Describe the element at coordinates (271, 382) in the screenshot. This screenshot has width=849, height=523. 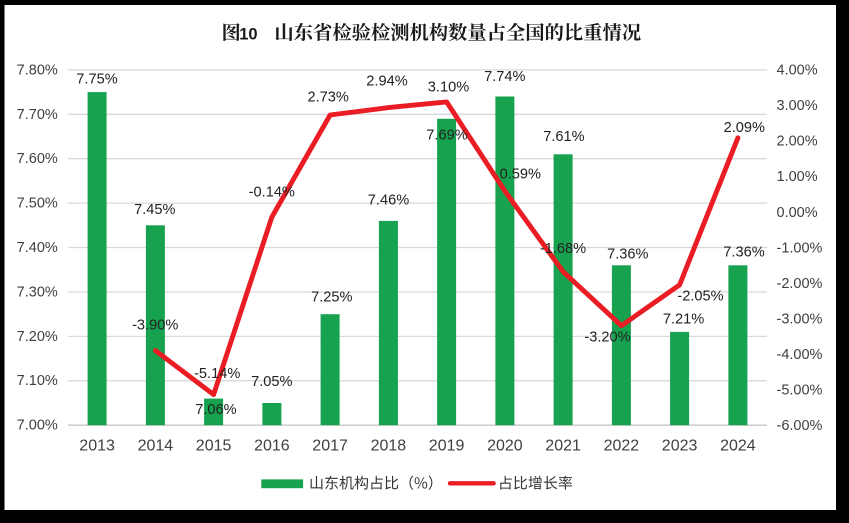
I see `svg-text: 7.05%` at that location.